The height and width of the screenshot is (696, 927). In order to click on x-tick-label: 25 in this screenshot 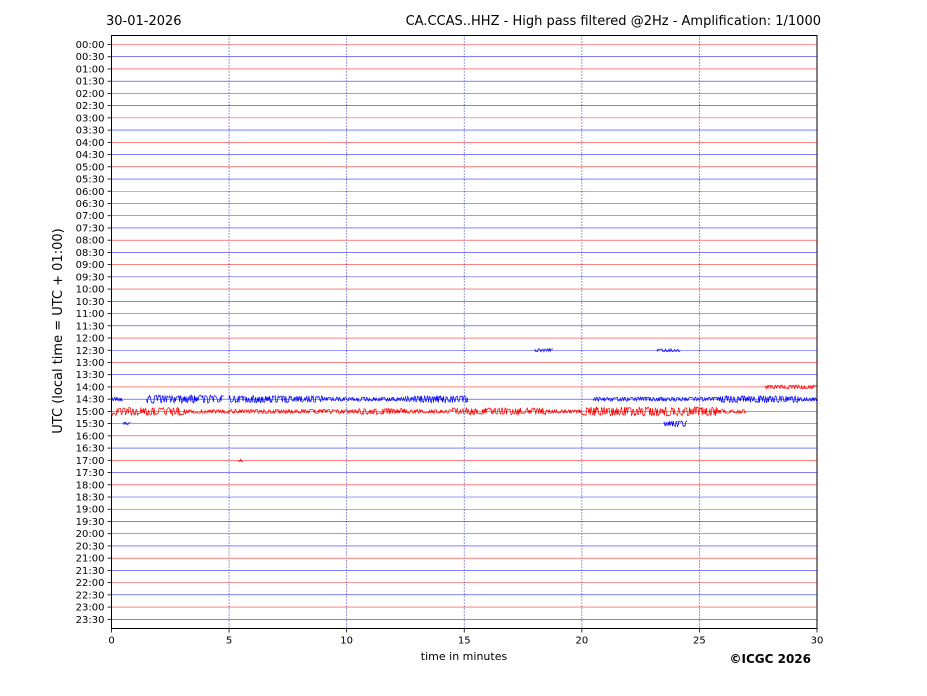, I will do `click(699, 641)`.